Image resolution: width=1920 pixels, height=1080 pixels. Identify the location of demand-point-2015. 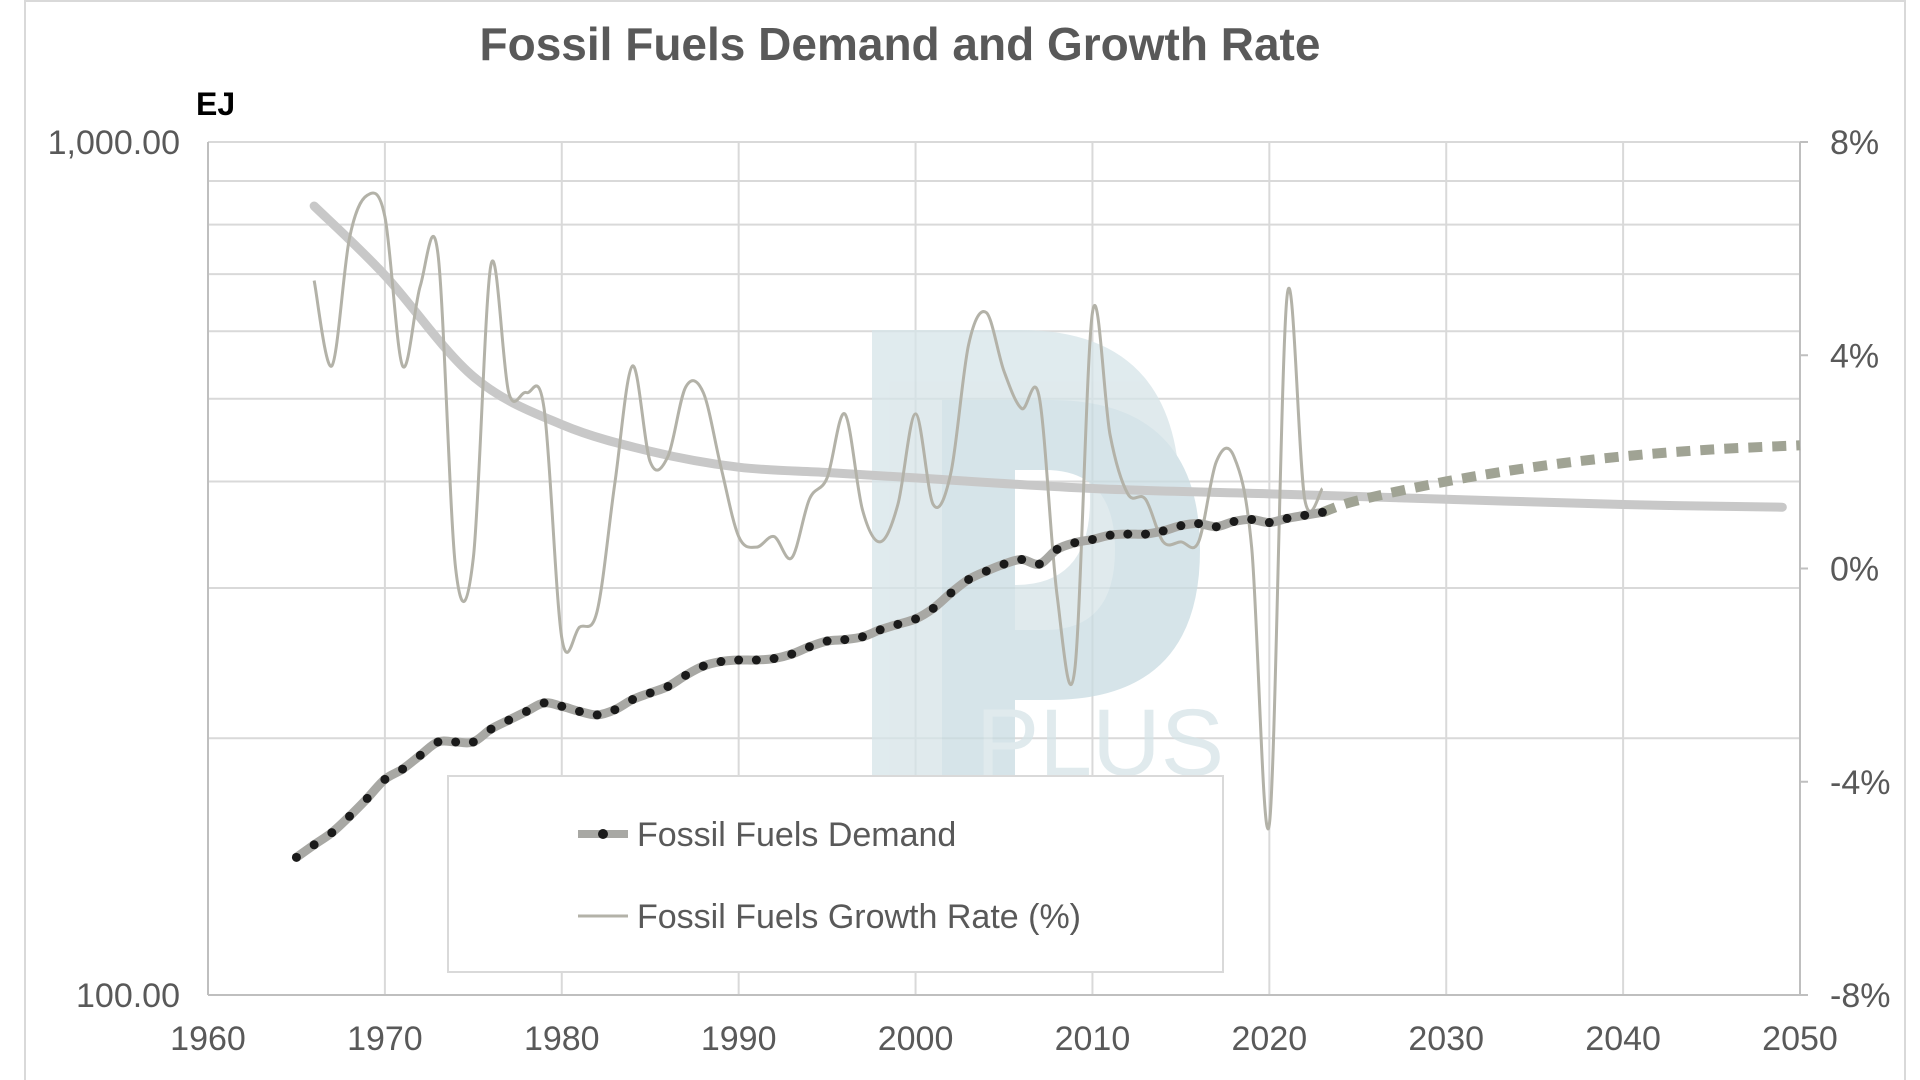
(1181, 526).